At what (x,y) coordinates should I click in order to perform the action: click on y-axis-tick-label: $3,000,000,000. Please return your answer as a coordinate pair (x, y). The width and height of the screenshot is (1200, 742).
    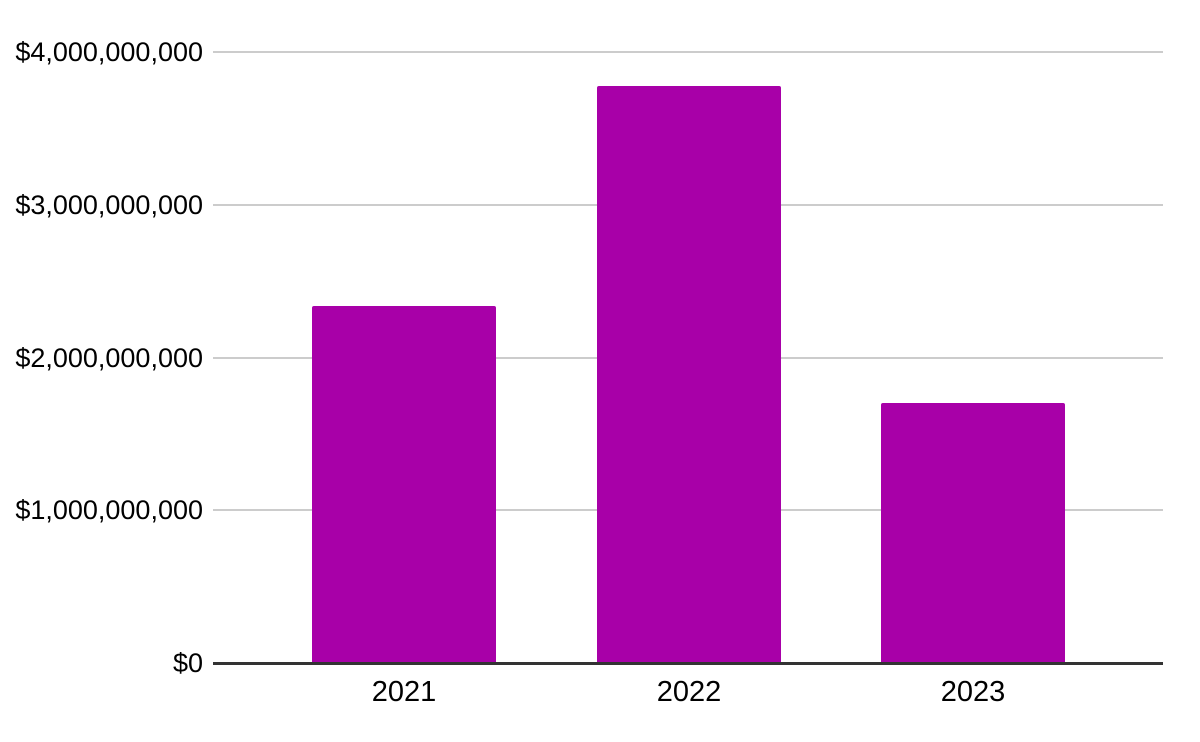
    Looking at the image, I should click on (109, 205).